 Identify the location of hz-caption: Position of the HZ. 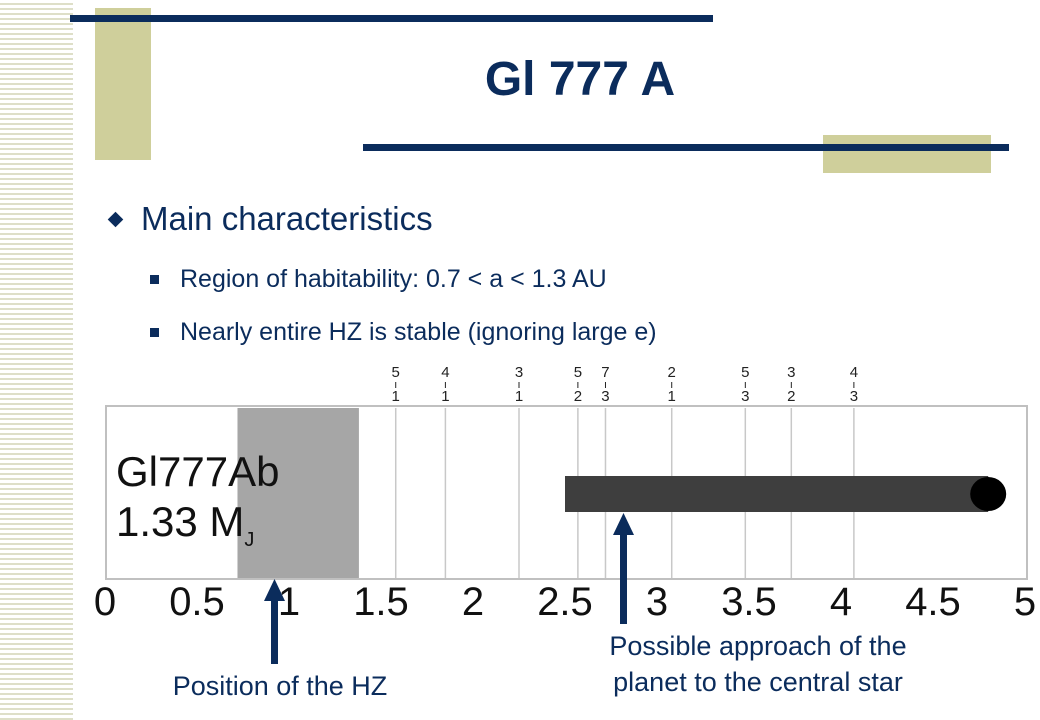
(280, 686).